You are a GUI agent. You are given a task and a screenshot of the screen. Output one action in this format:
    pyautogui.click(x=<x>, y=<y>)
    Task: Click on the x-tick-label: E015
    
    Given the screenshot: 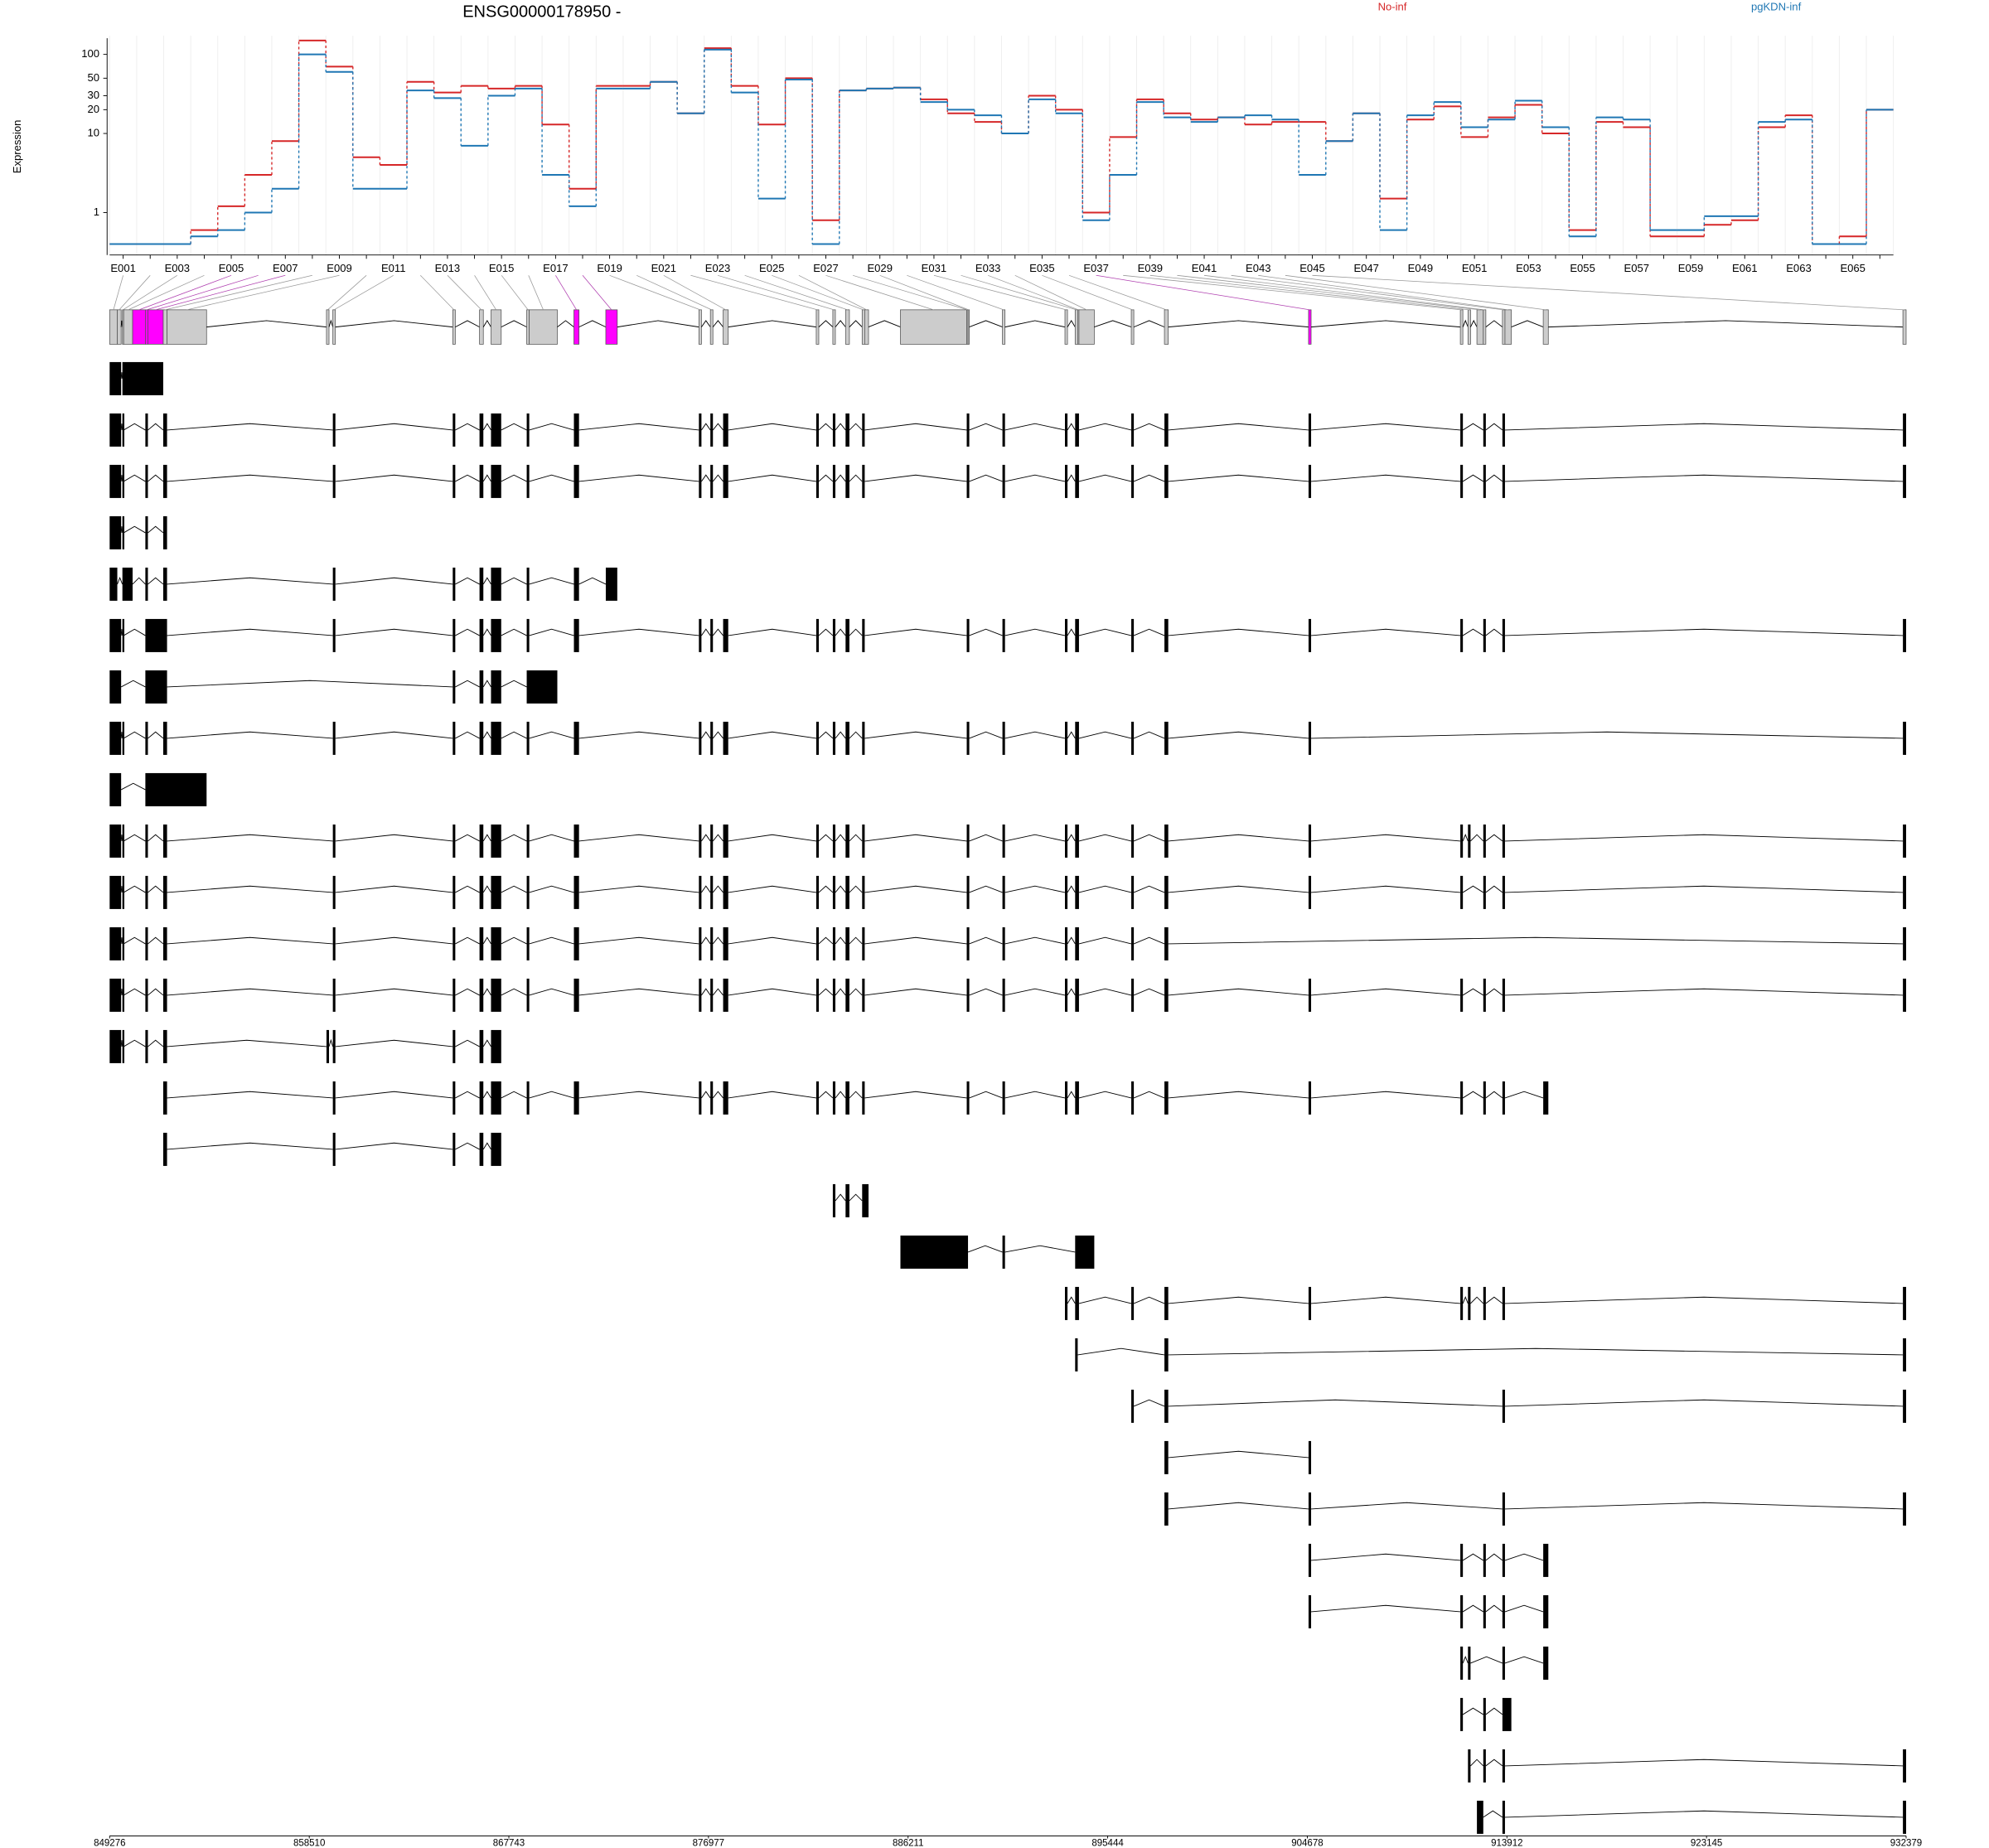 What is the action you would take?
    pyautogui.click(x=502, y=268)
    